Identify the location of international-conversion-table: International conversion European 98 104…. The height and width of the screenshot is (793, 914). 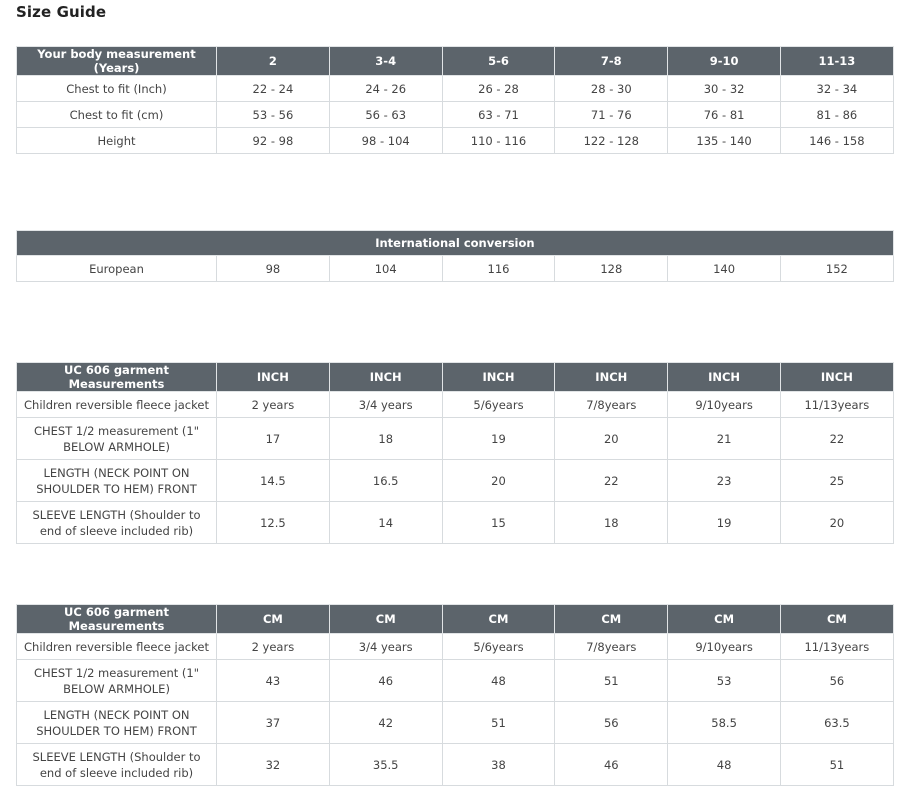
(455, 256).